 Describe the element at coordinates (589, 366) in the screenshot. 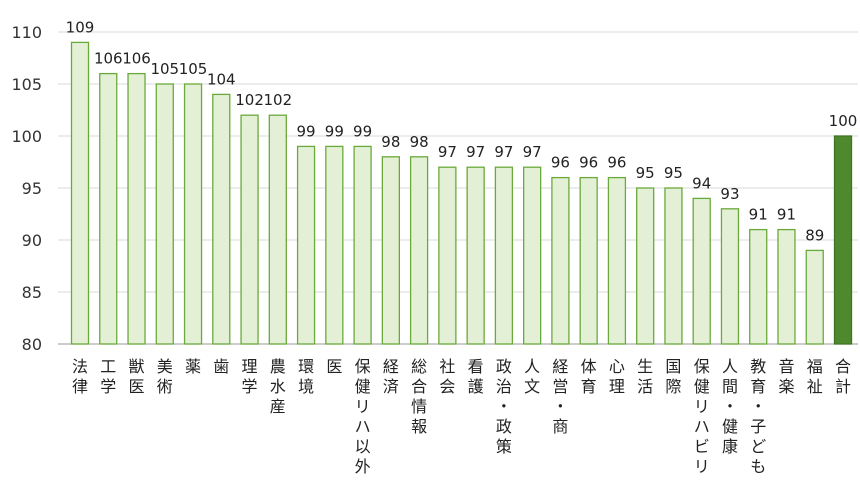

I see `category-label-char: 体` at that location.